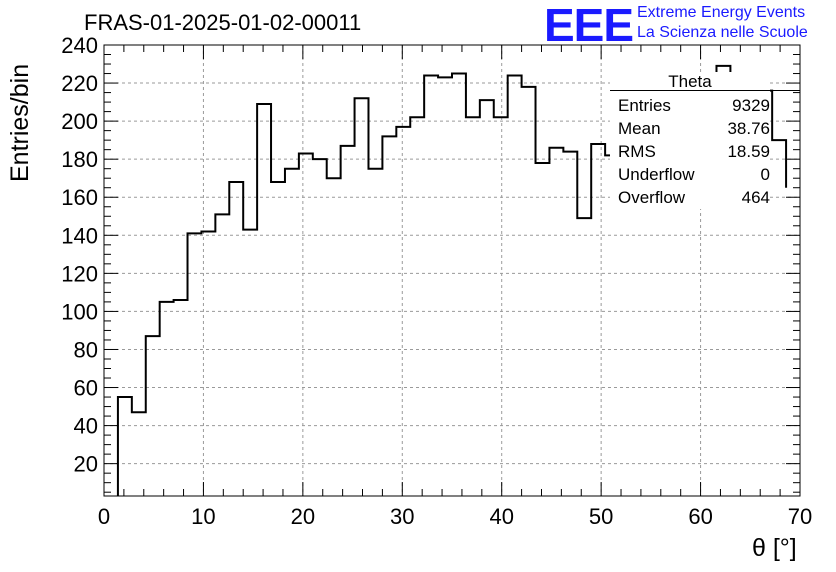 This screenshot has width=836, height=572. Describe the element at coordinates (79, 273) in the screenshot. I see `y-tick-label: 120` at that location.